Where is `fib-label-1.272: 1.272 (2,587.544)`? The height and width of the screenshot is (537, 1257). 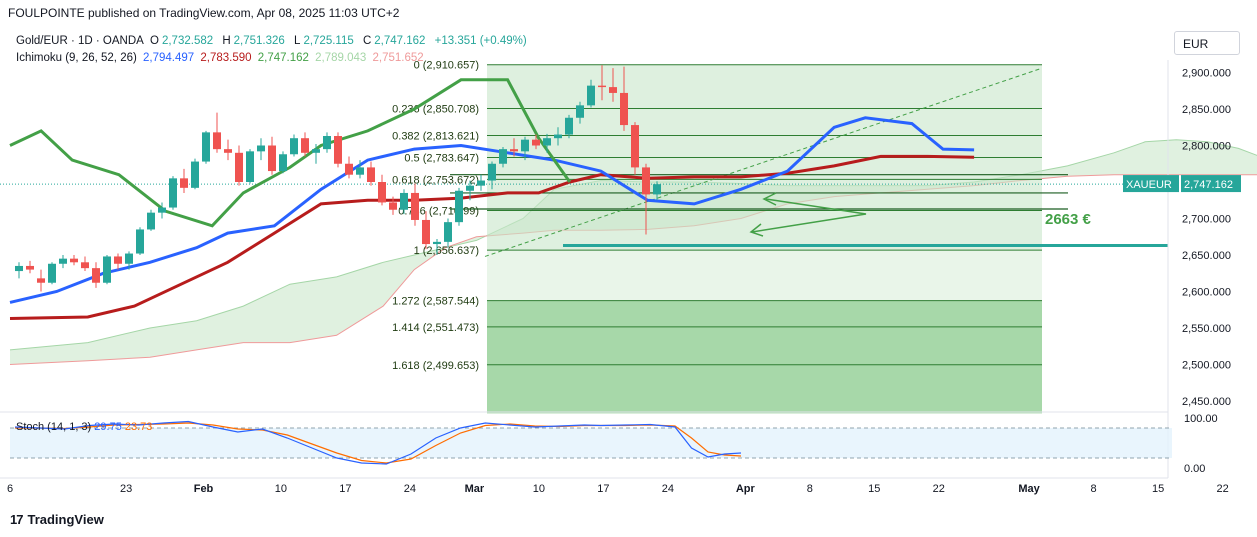
fib-label-1.272: 1.272 (2,587.544) is located at coordinates (435, 302).